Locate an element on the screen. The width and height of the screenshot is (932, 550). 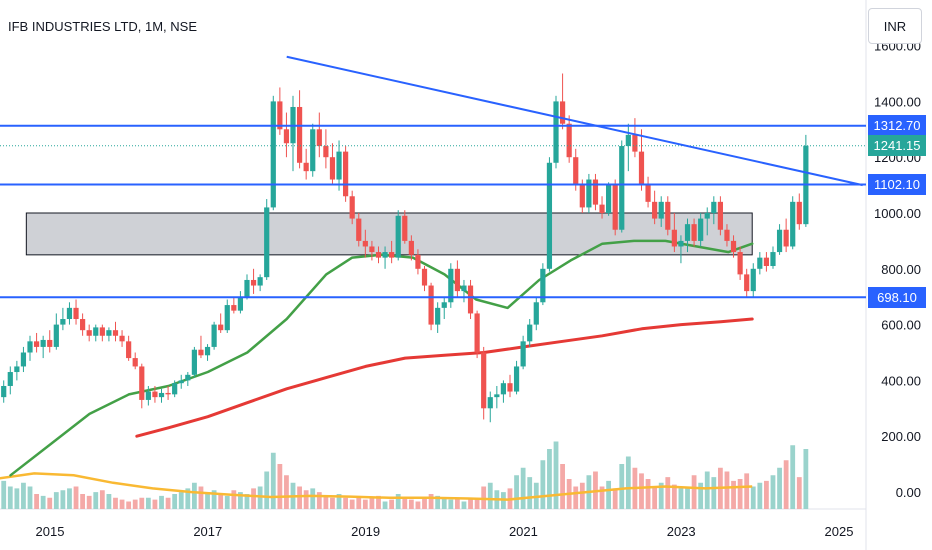
price-label-last: 1241.15 is located at coordinates (897, 146).